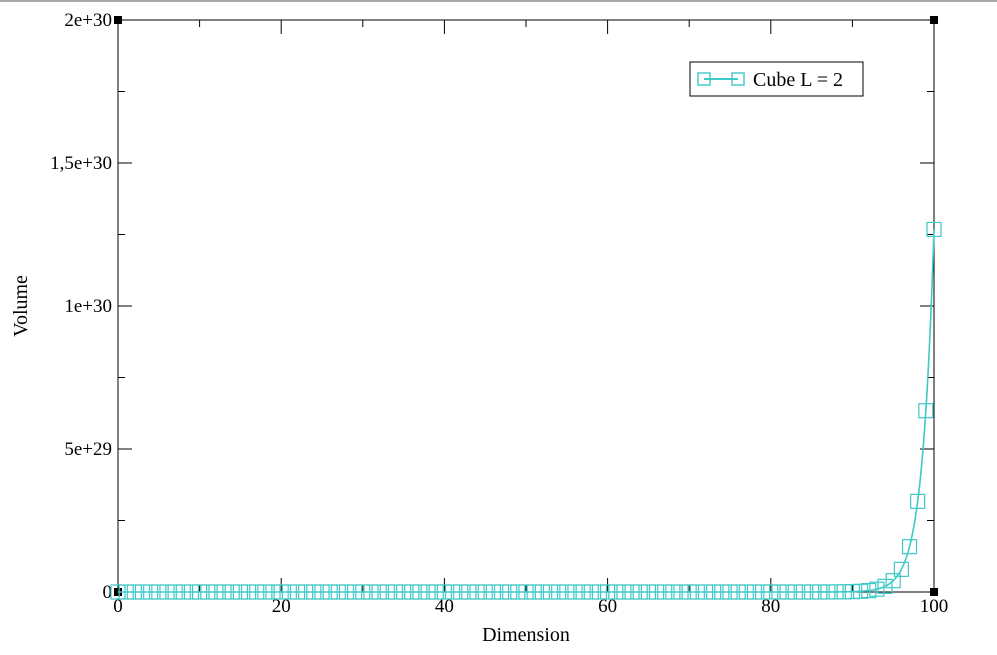 Image resolution: width=997 pixels, height=655 pixels. I want to click on y-tick-label: 1e+30, so click(88, 306).